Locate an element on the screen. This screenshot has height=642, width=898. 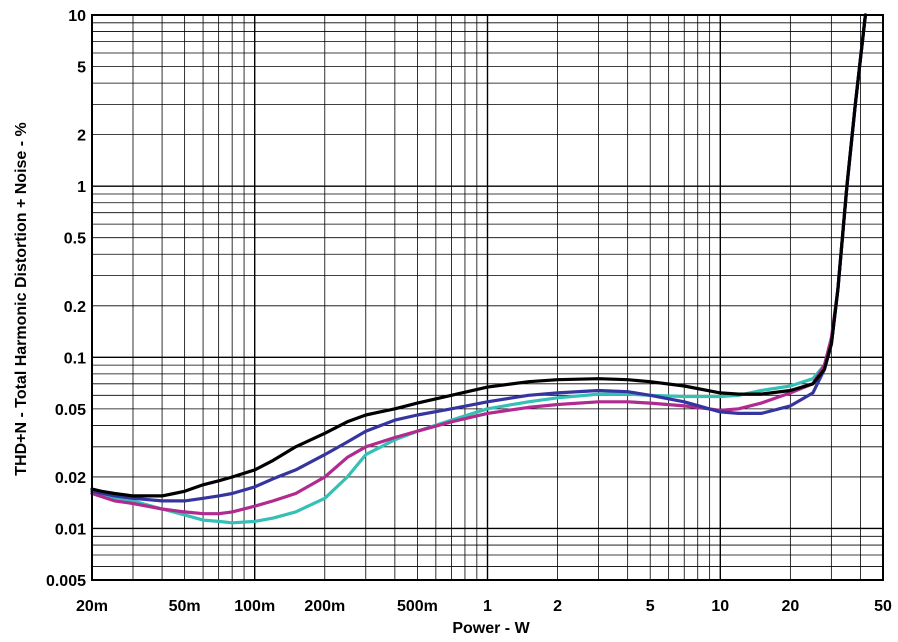
x-tick-label: 500m is located at coordinates (417, 606).